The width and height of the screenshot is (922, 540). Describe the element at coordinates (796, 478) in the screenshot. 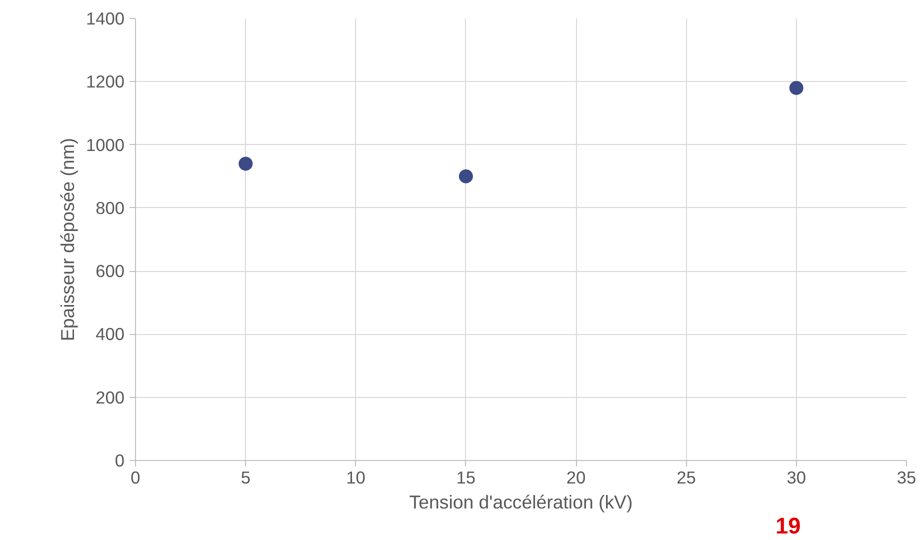

I see `x-tick-label: 30` at that location.